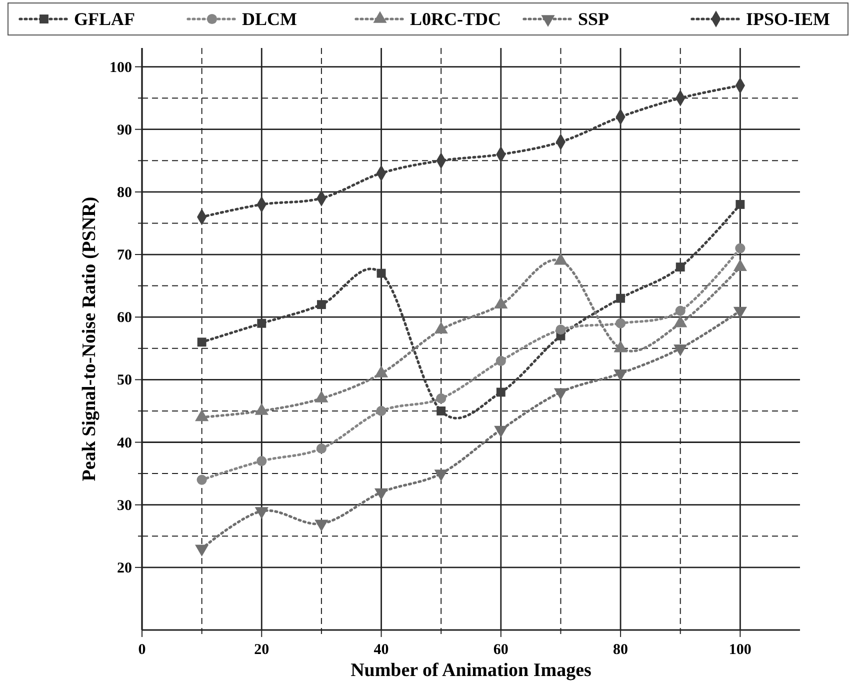 This screenshot has height=684, width=856. I want to click on y-tick-label: 20, so click(124, 568).